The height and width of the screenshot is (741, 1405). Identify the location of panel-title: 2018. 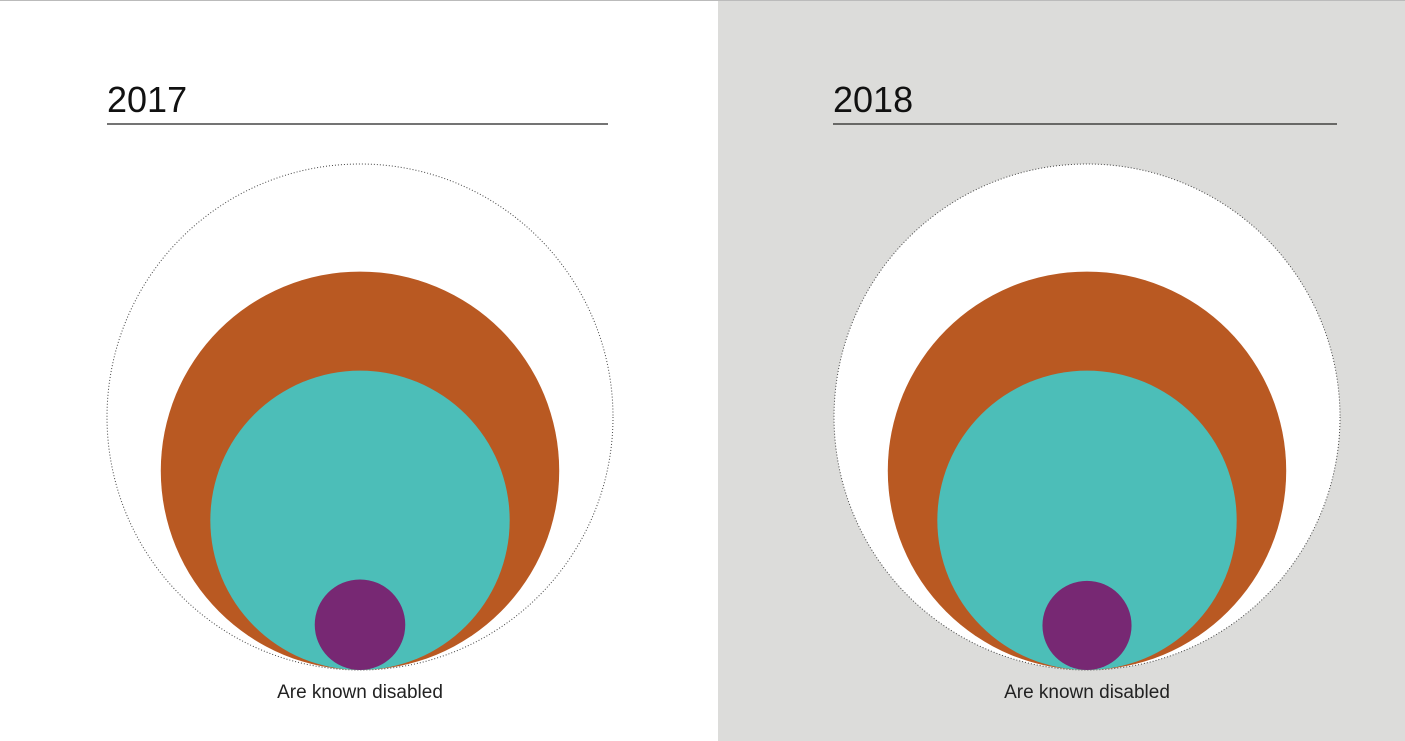
(873, 99).